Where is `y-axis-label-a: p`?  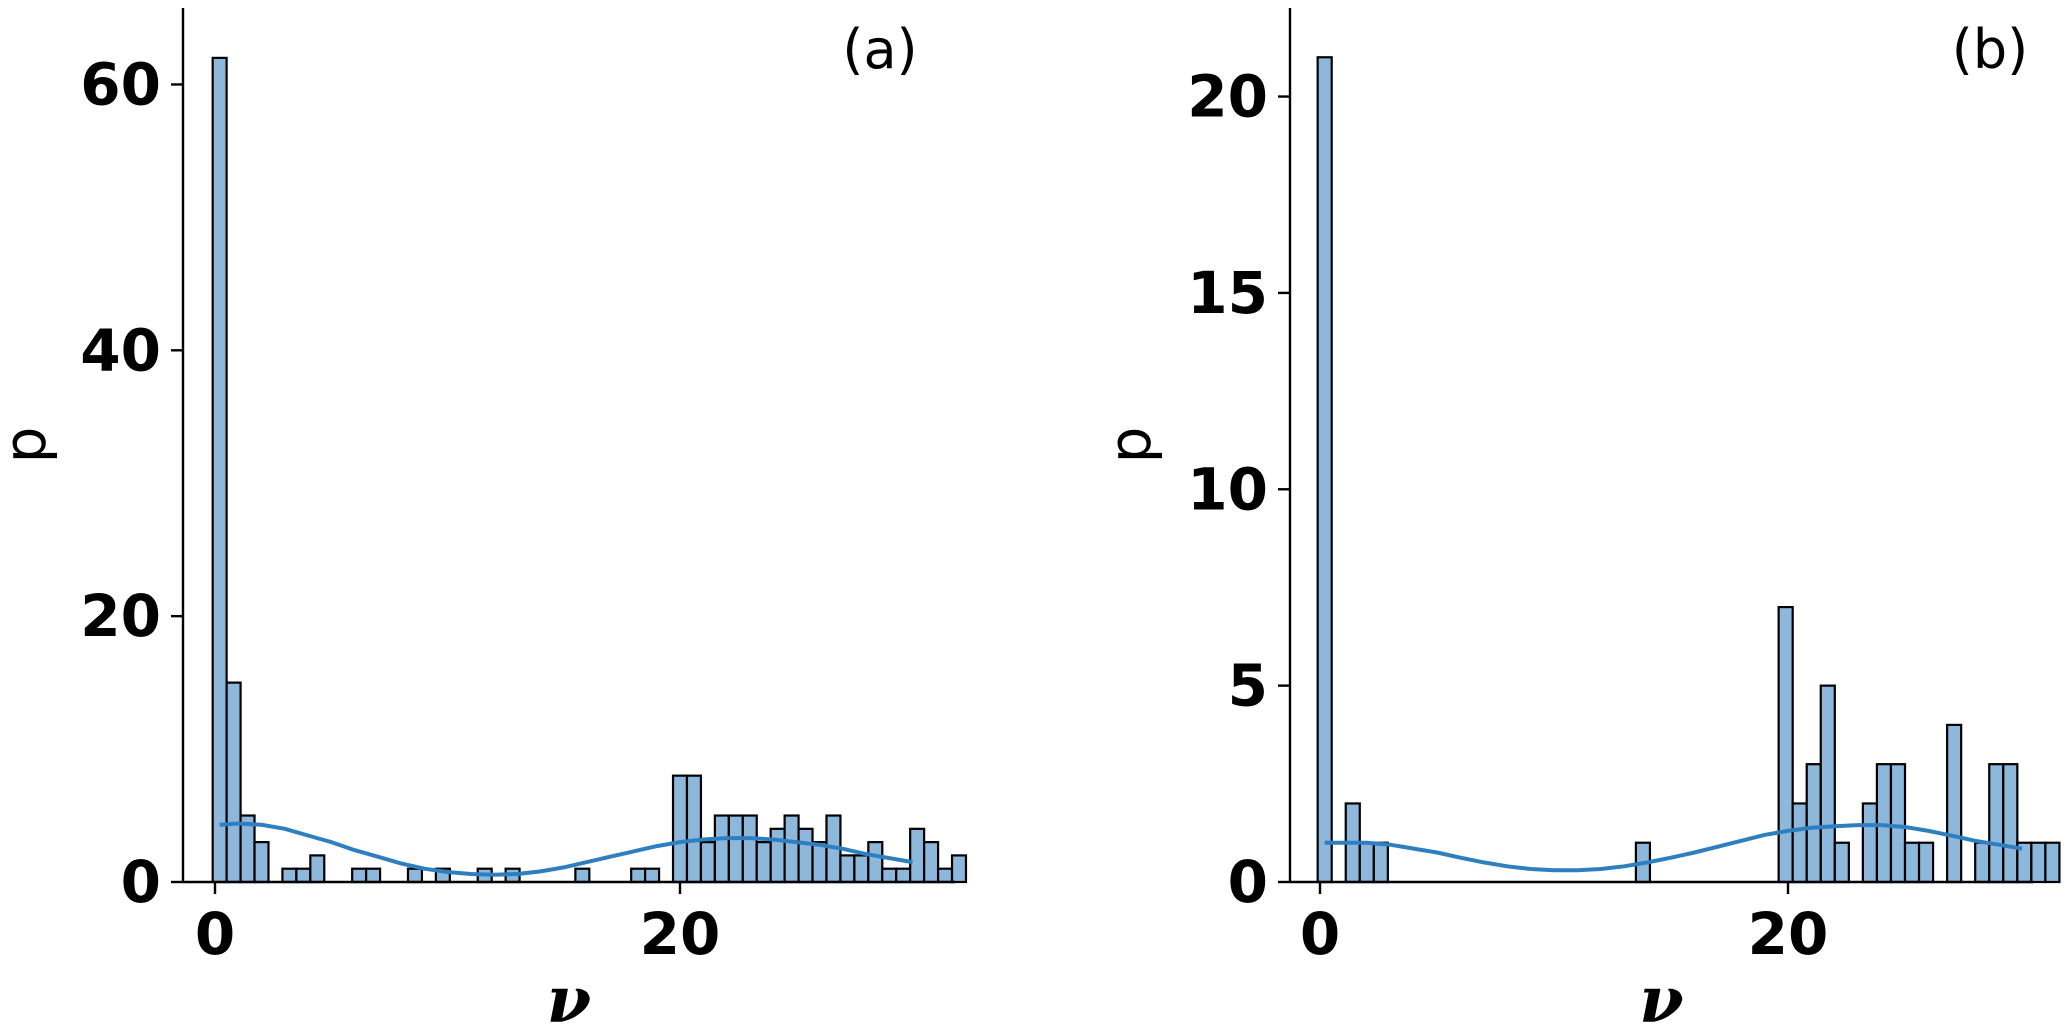
y-axis-label-a: p is located at coordinates (29, 445).